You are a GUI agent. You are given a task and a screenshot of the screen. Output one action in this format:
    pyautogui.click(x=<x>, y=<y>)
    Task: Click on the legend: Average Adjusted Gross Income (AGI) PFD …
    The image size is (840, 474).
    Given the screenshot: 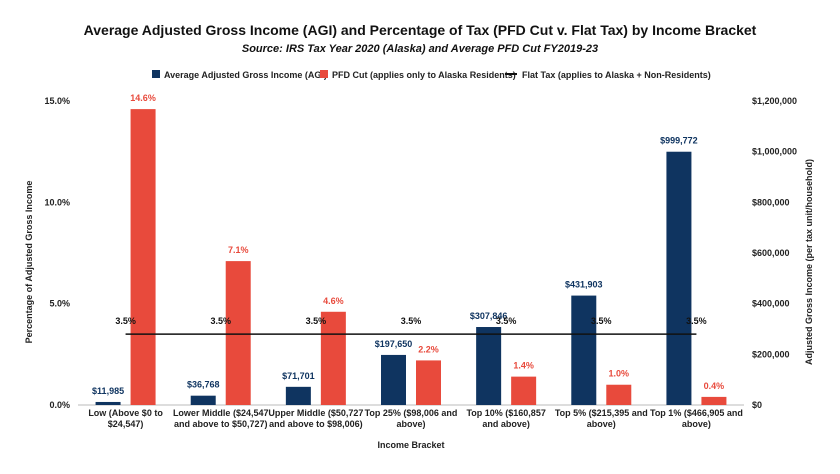 What is the action you would take?
    pyautogui.click(x=431, y=75)
    